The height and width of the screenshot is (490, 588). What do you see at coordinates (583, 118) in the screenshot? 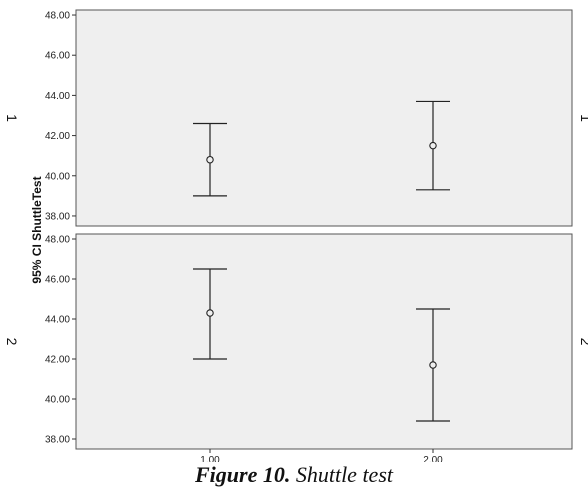
I see `panel-label-right: 1` at bounding box center [583, 118].